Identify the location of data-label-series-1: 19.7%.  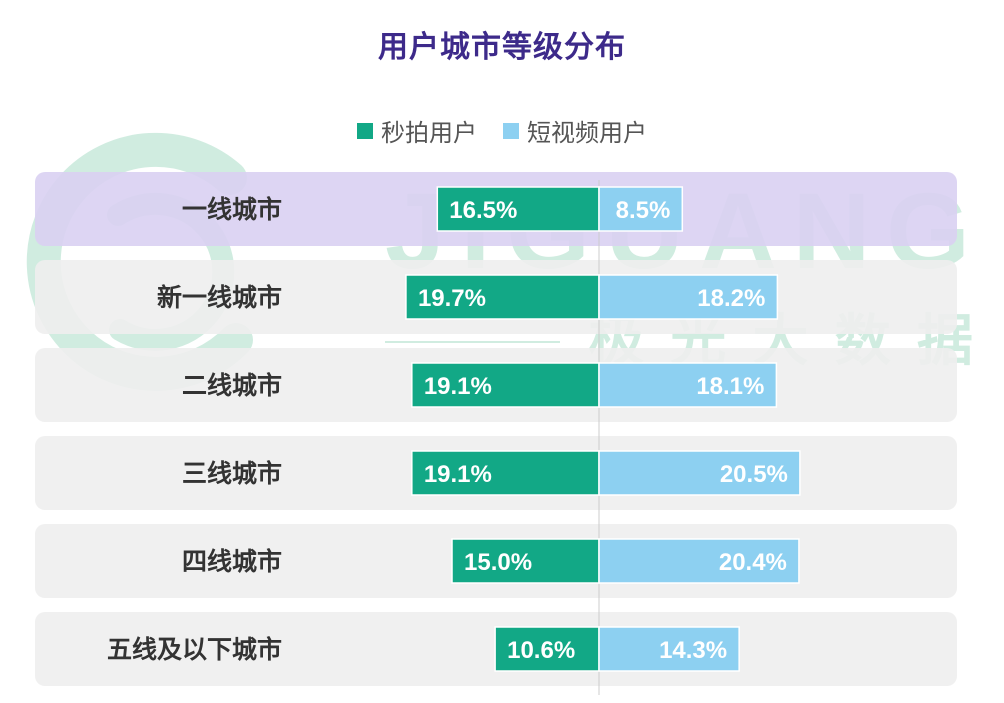
(452, 298).